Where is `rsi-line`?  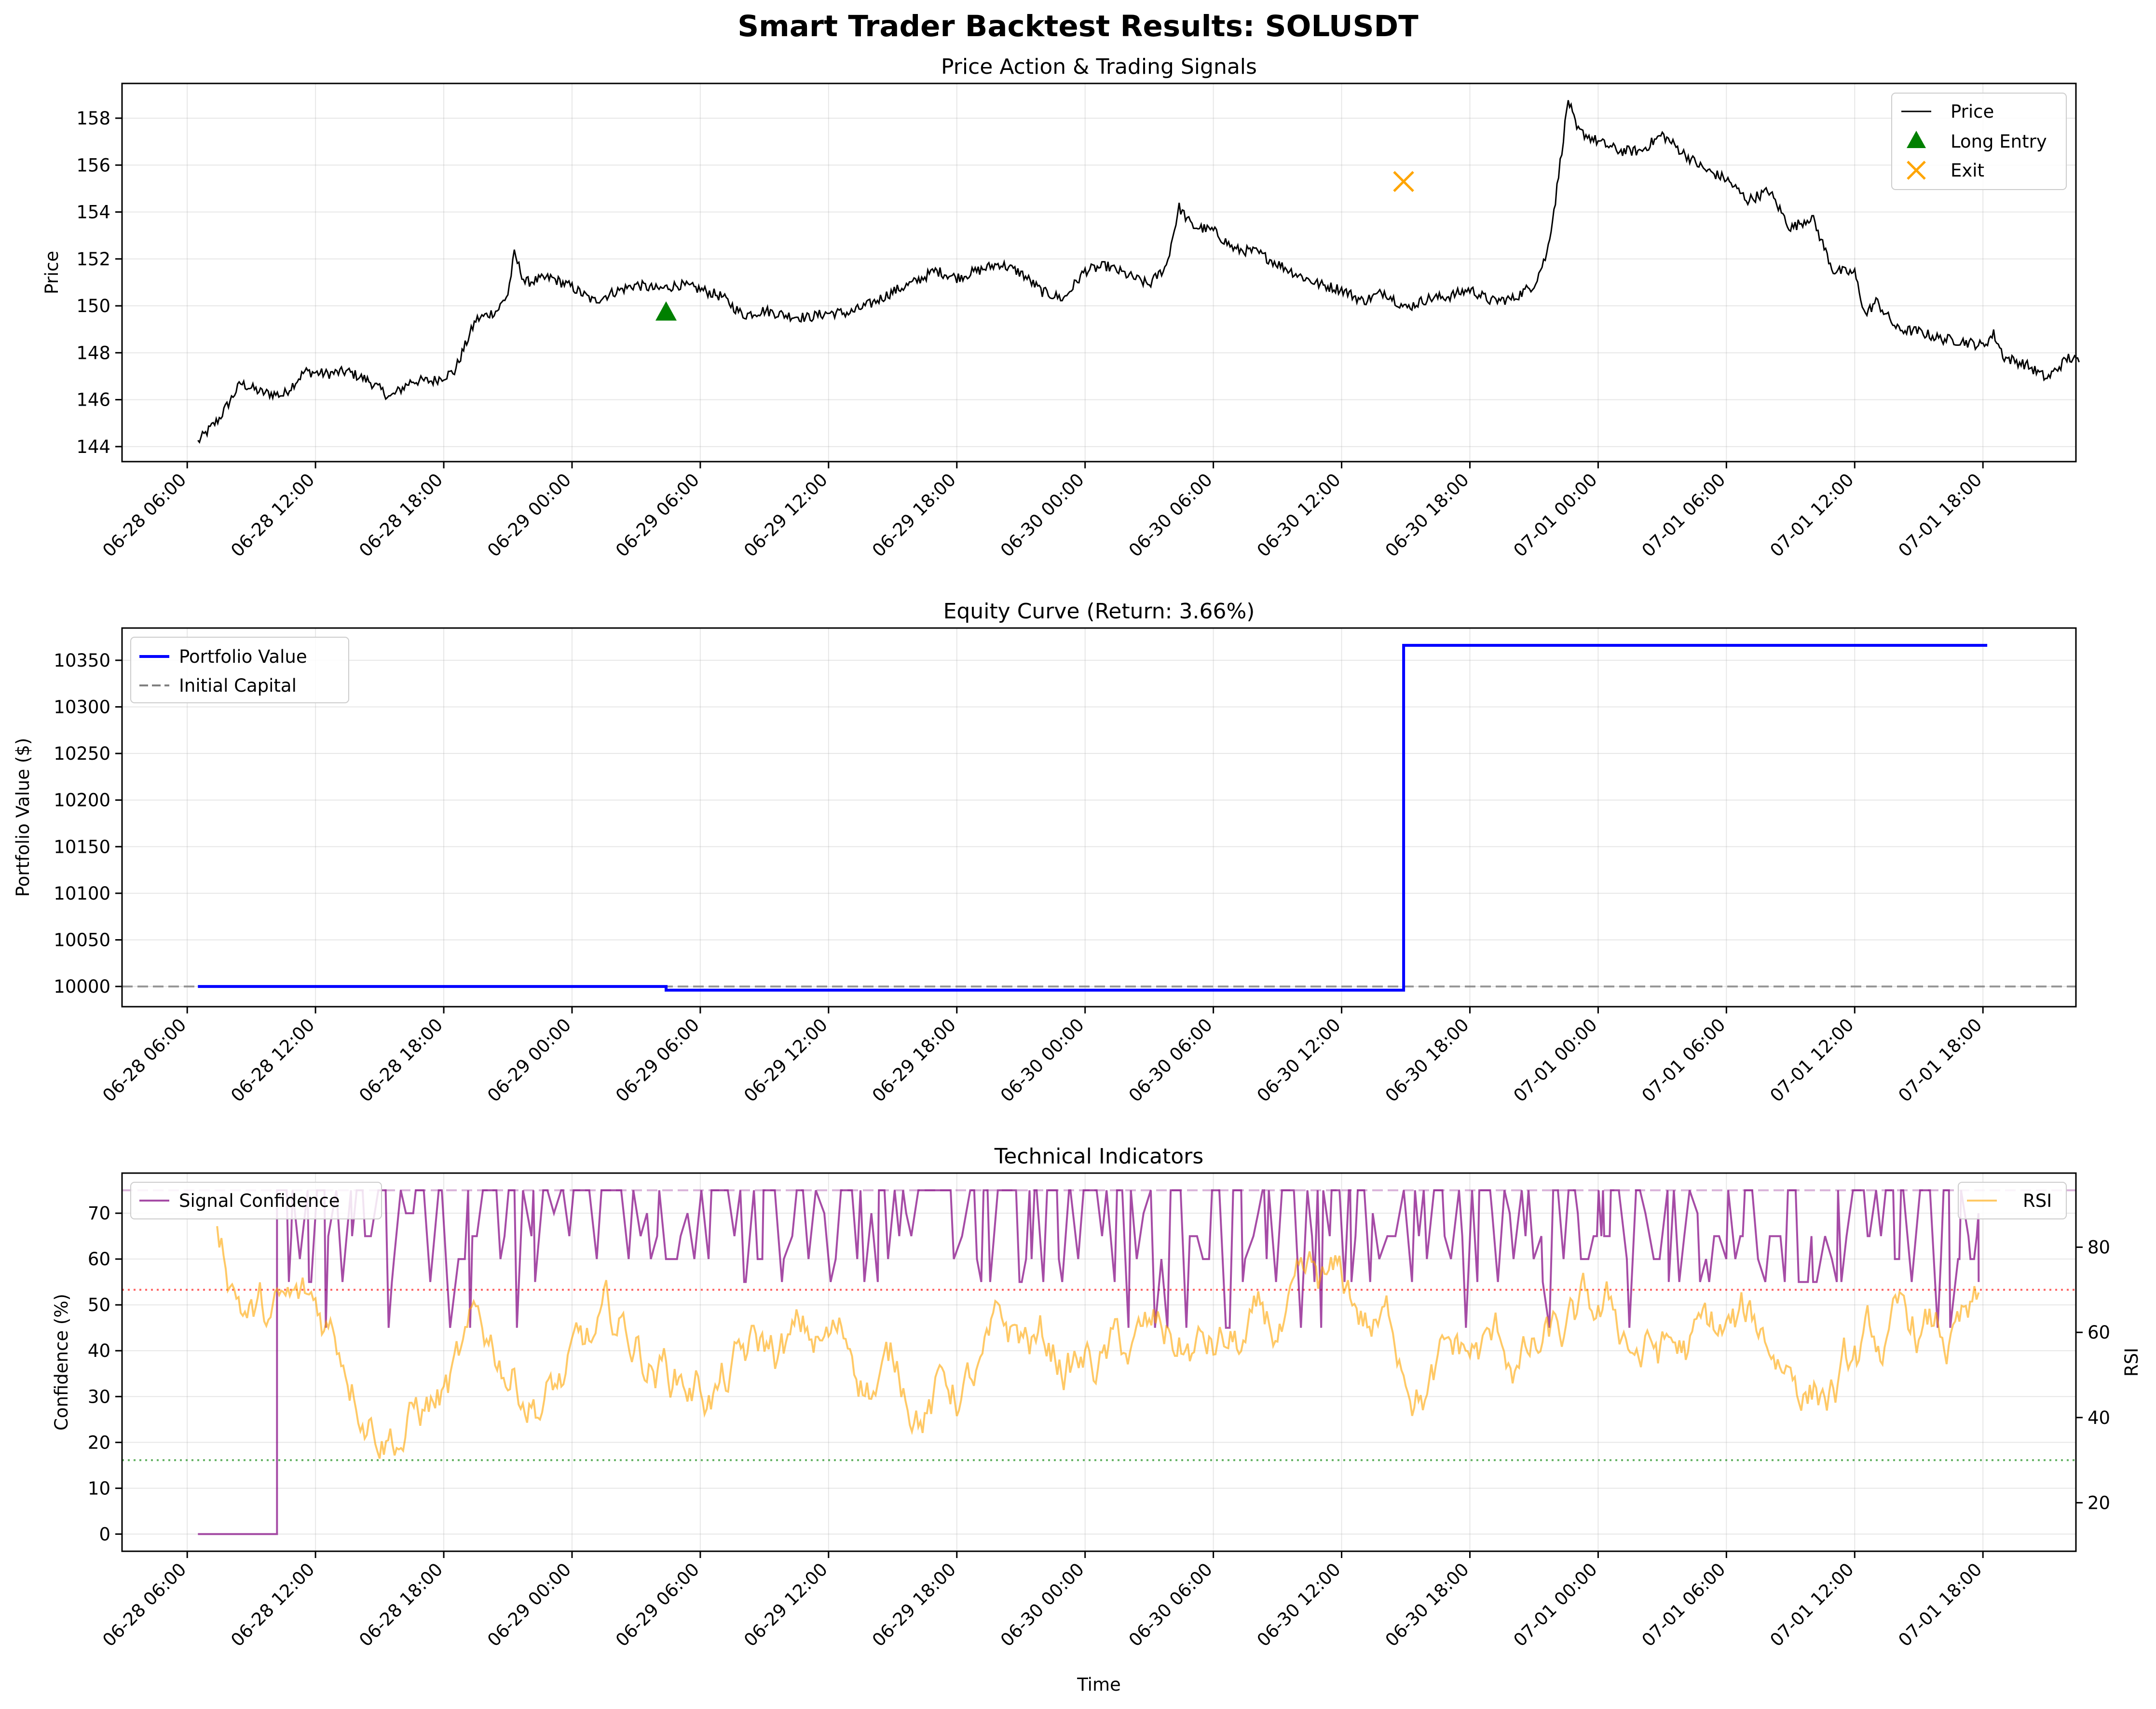
rsi-line is located at coordinates (1098, 1342).